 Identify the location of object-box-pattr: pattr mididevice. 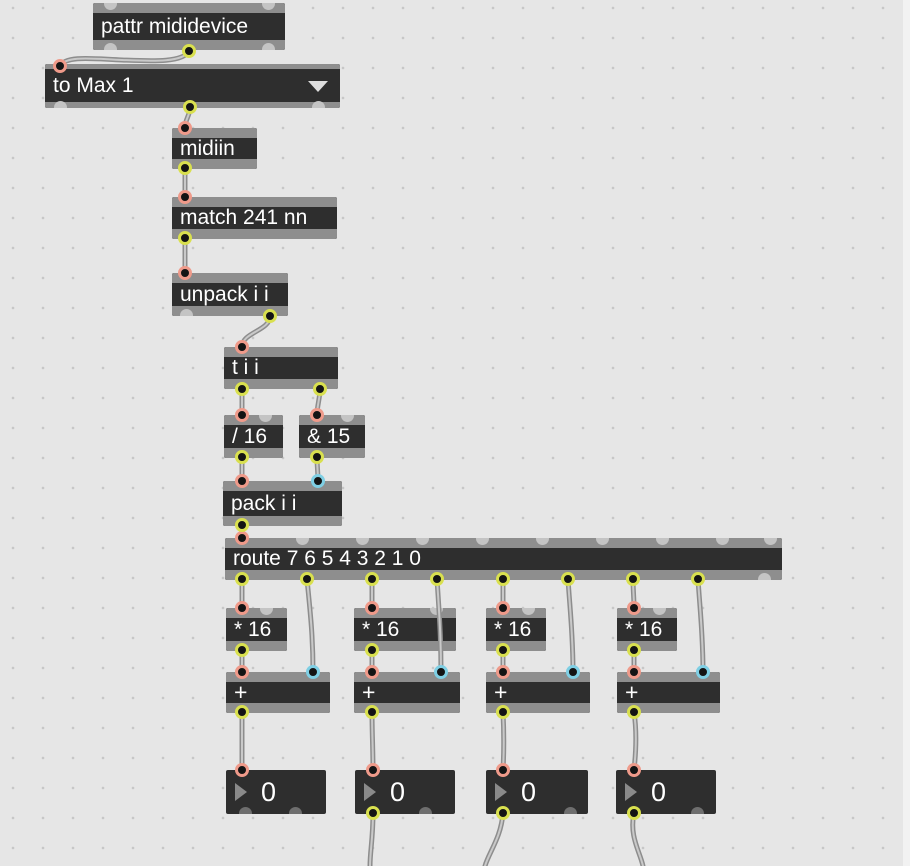
(189, 26).